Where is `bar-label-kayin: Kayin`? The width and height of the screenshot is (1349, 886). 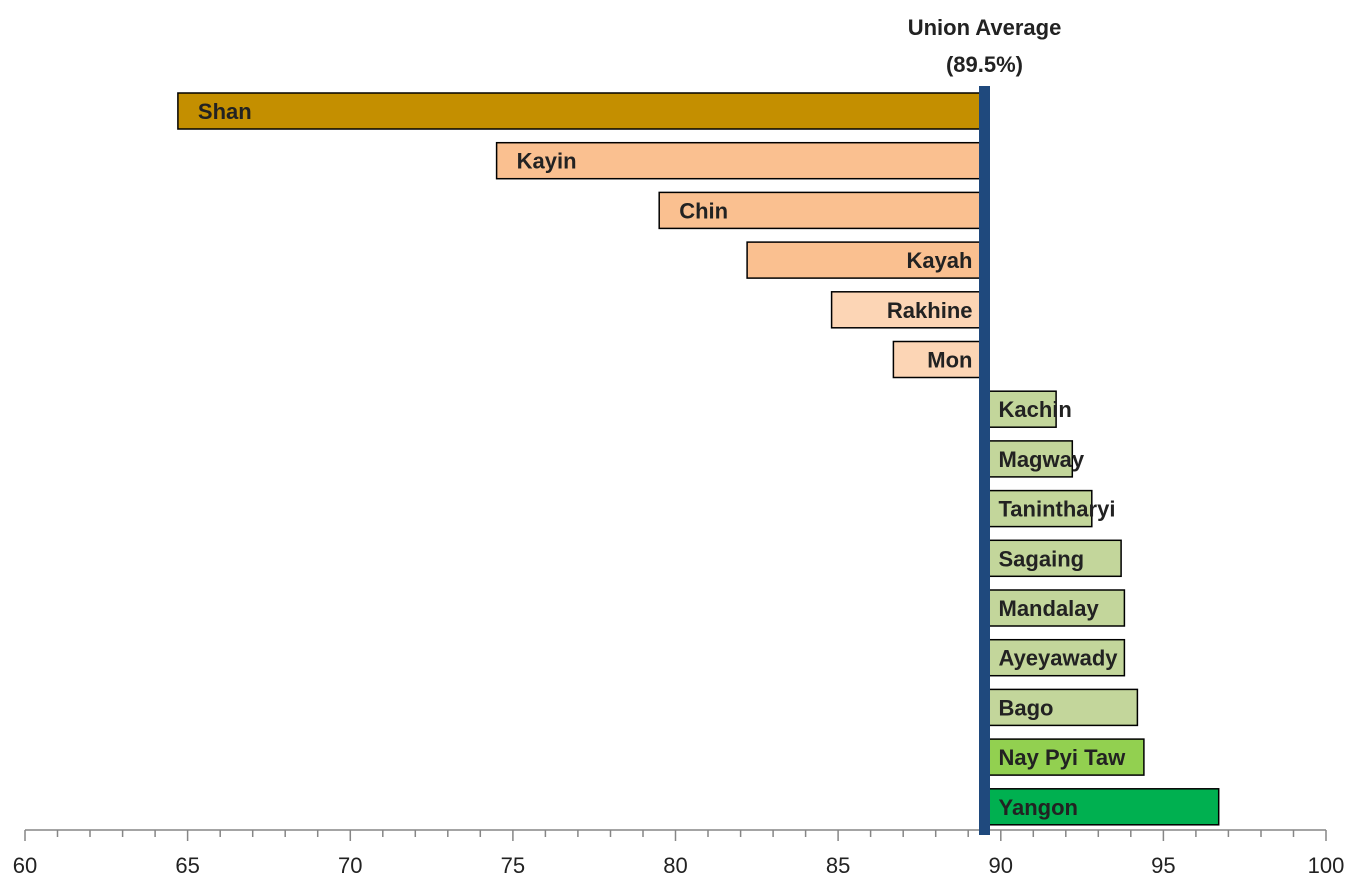 bar-label-kayin: Kayin is located at coordinates (547, 161).